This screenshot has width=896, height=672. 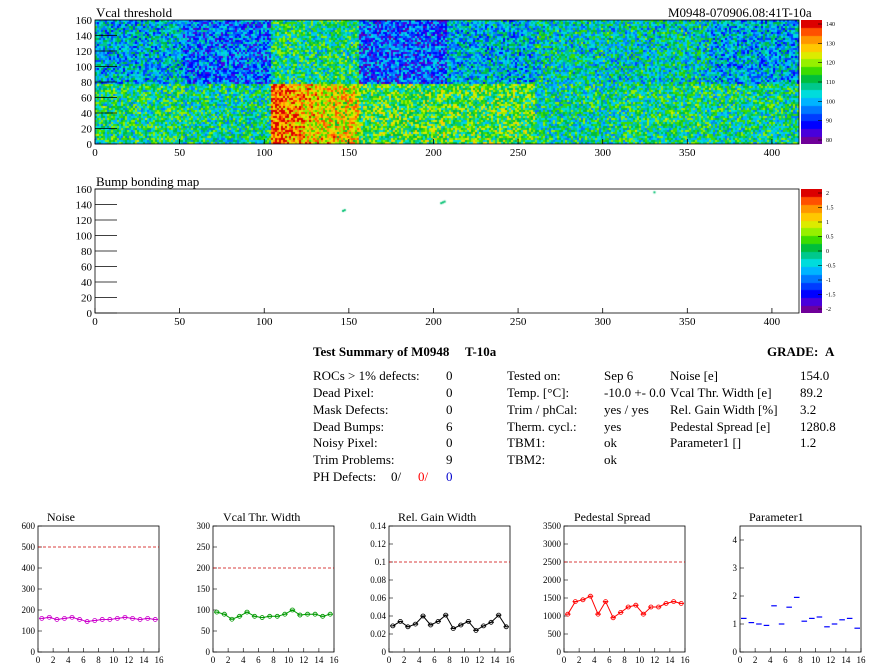 I want to click on y-tick-label: 140, so click(x=84, y=206).